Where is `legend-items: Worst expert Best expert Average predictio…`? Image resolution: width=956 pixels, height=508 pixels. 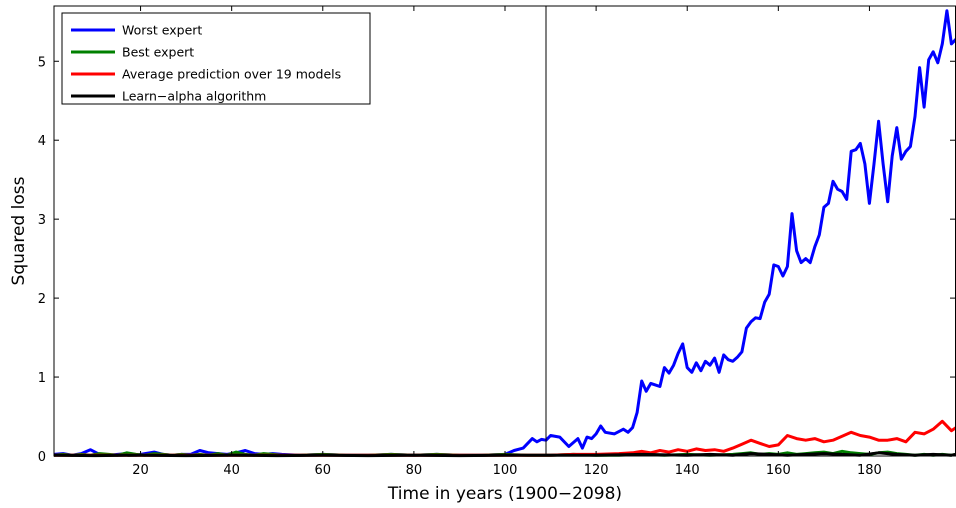 legend-items: Worst expert Best expert Average predictio… is located at coordinates (206, 63).